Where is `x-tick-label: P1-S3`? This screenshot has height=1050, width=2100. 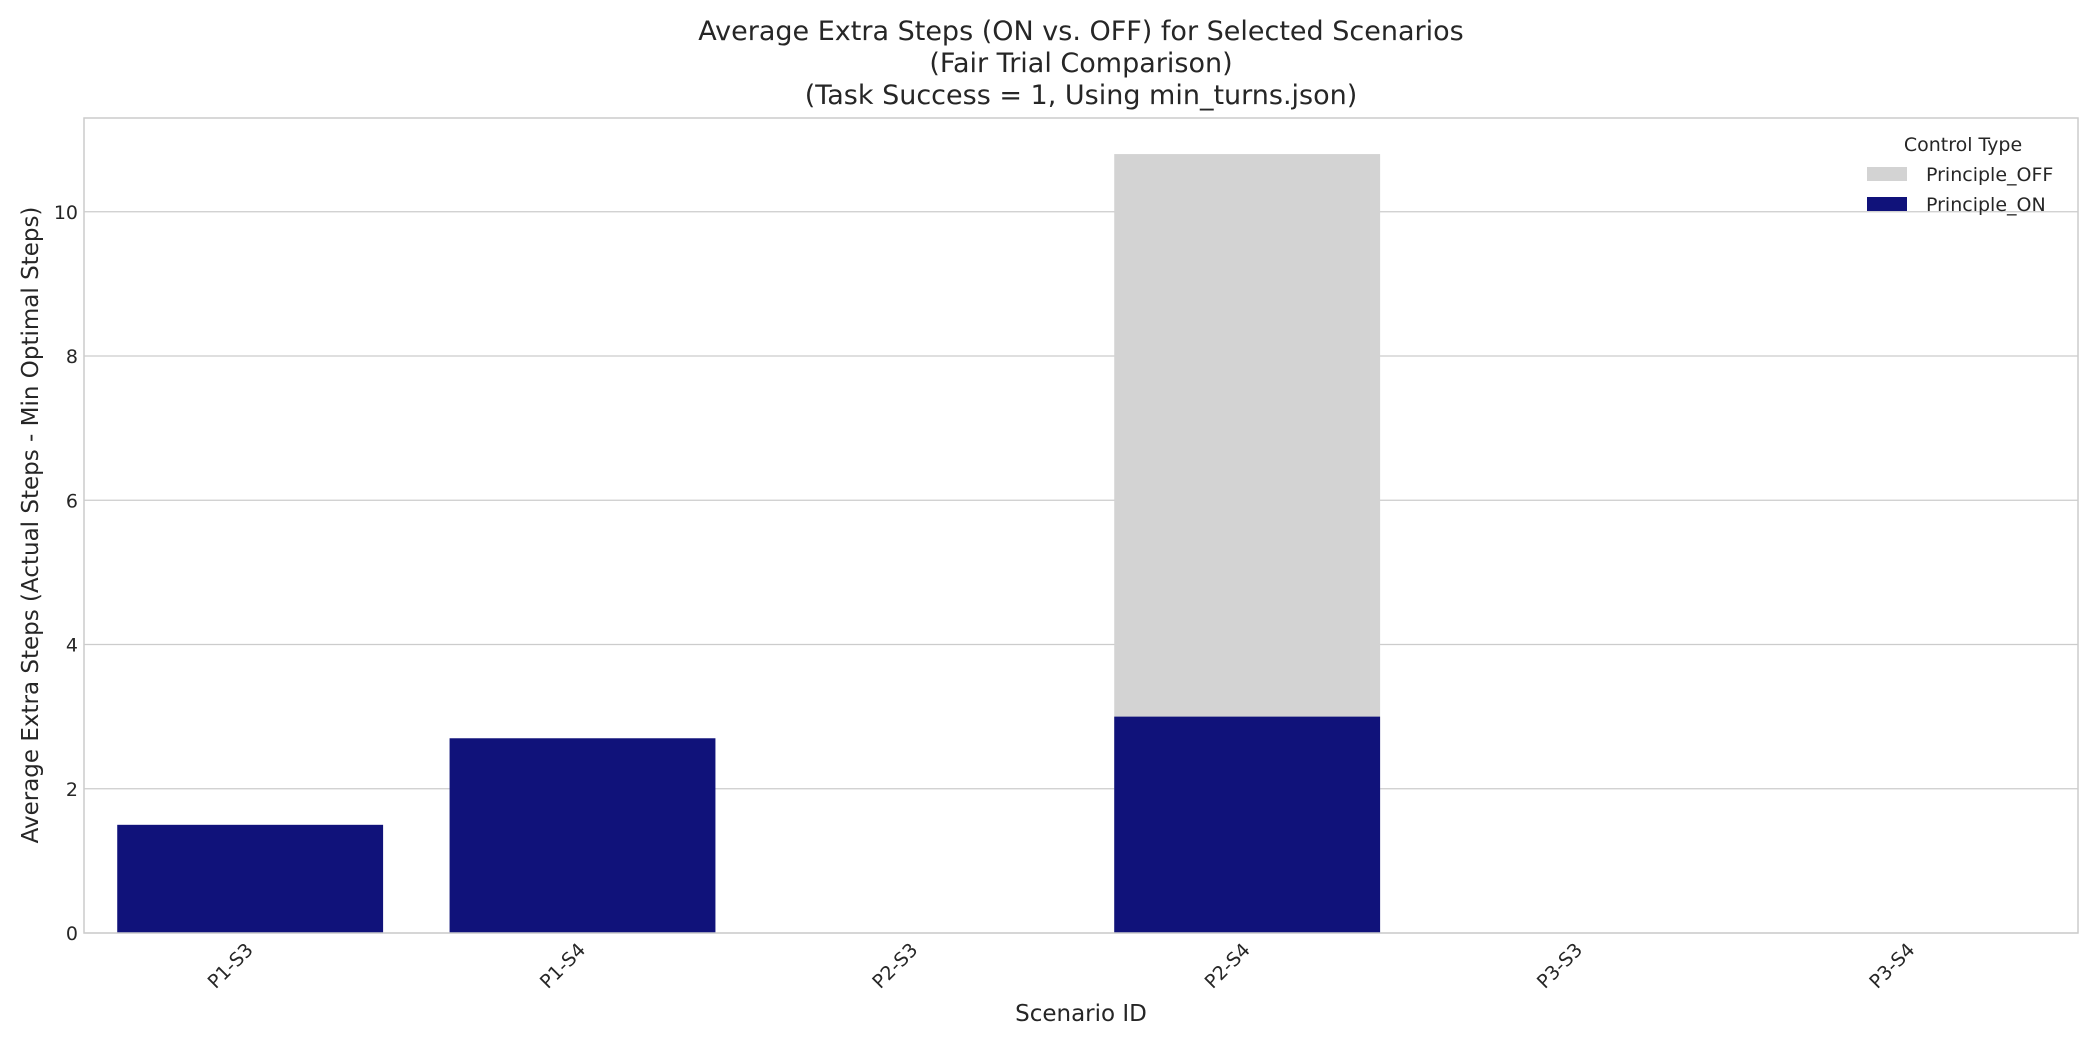 x-tick-label: P1-S3 is located at coordinates (231, 966).